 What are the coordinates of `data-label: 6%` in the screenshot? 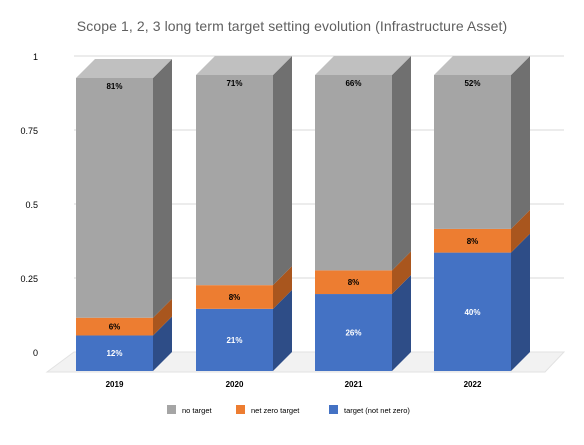 It's located at (115, 327).